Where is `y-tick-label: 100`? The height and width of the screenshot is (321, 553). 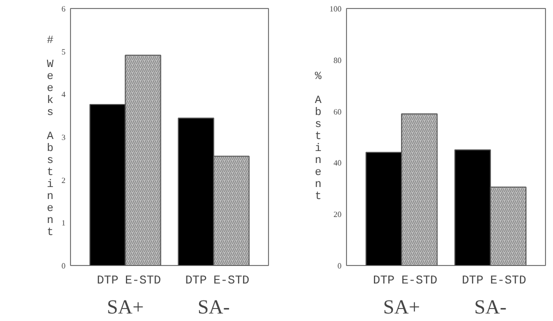
y-tick-label: 100 is located at coordinates (336, 9).